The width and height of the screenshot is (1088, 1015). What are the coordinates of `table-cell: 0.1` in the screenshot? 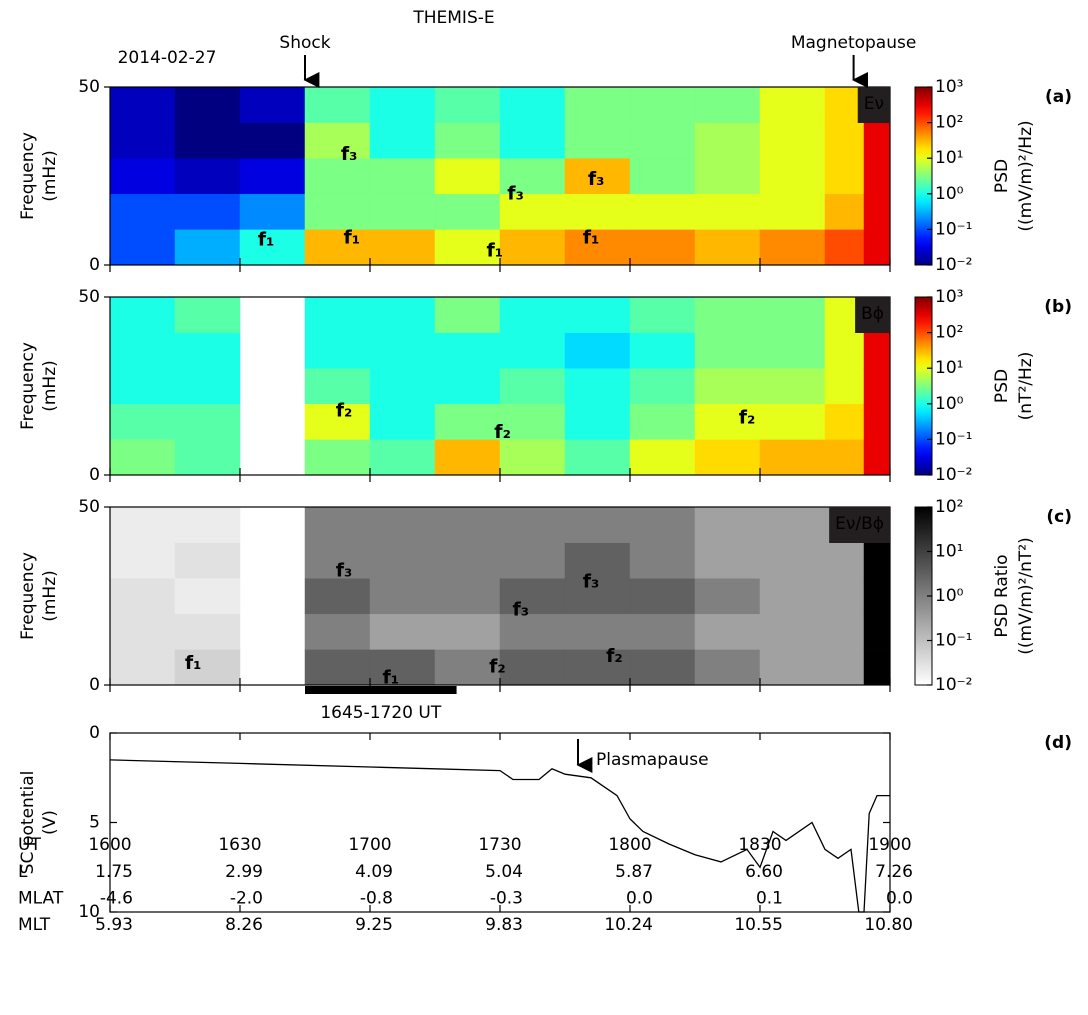 It's located at (769, 899).